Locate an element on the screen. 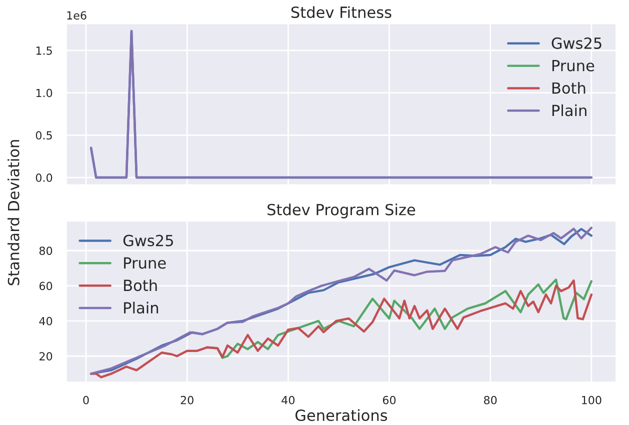 The width and height of the screenshot is (629, 425). y-tick-label: 20 is located at coordinates (46, 356).